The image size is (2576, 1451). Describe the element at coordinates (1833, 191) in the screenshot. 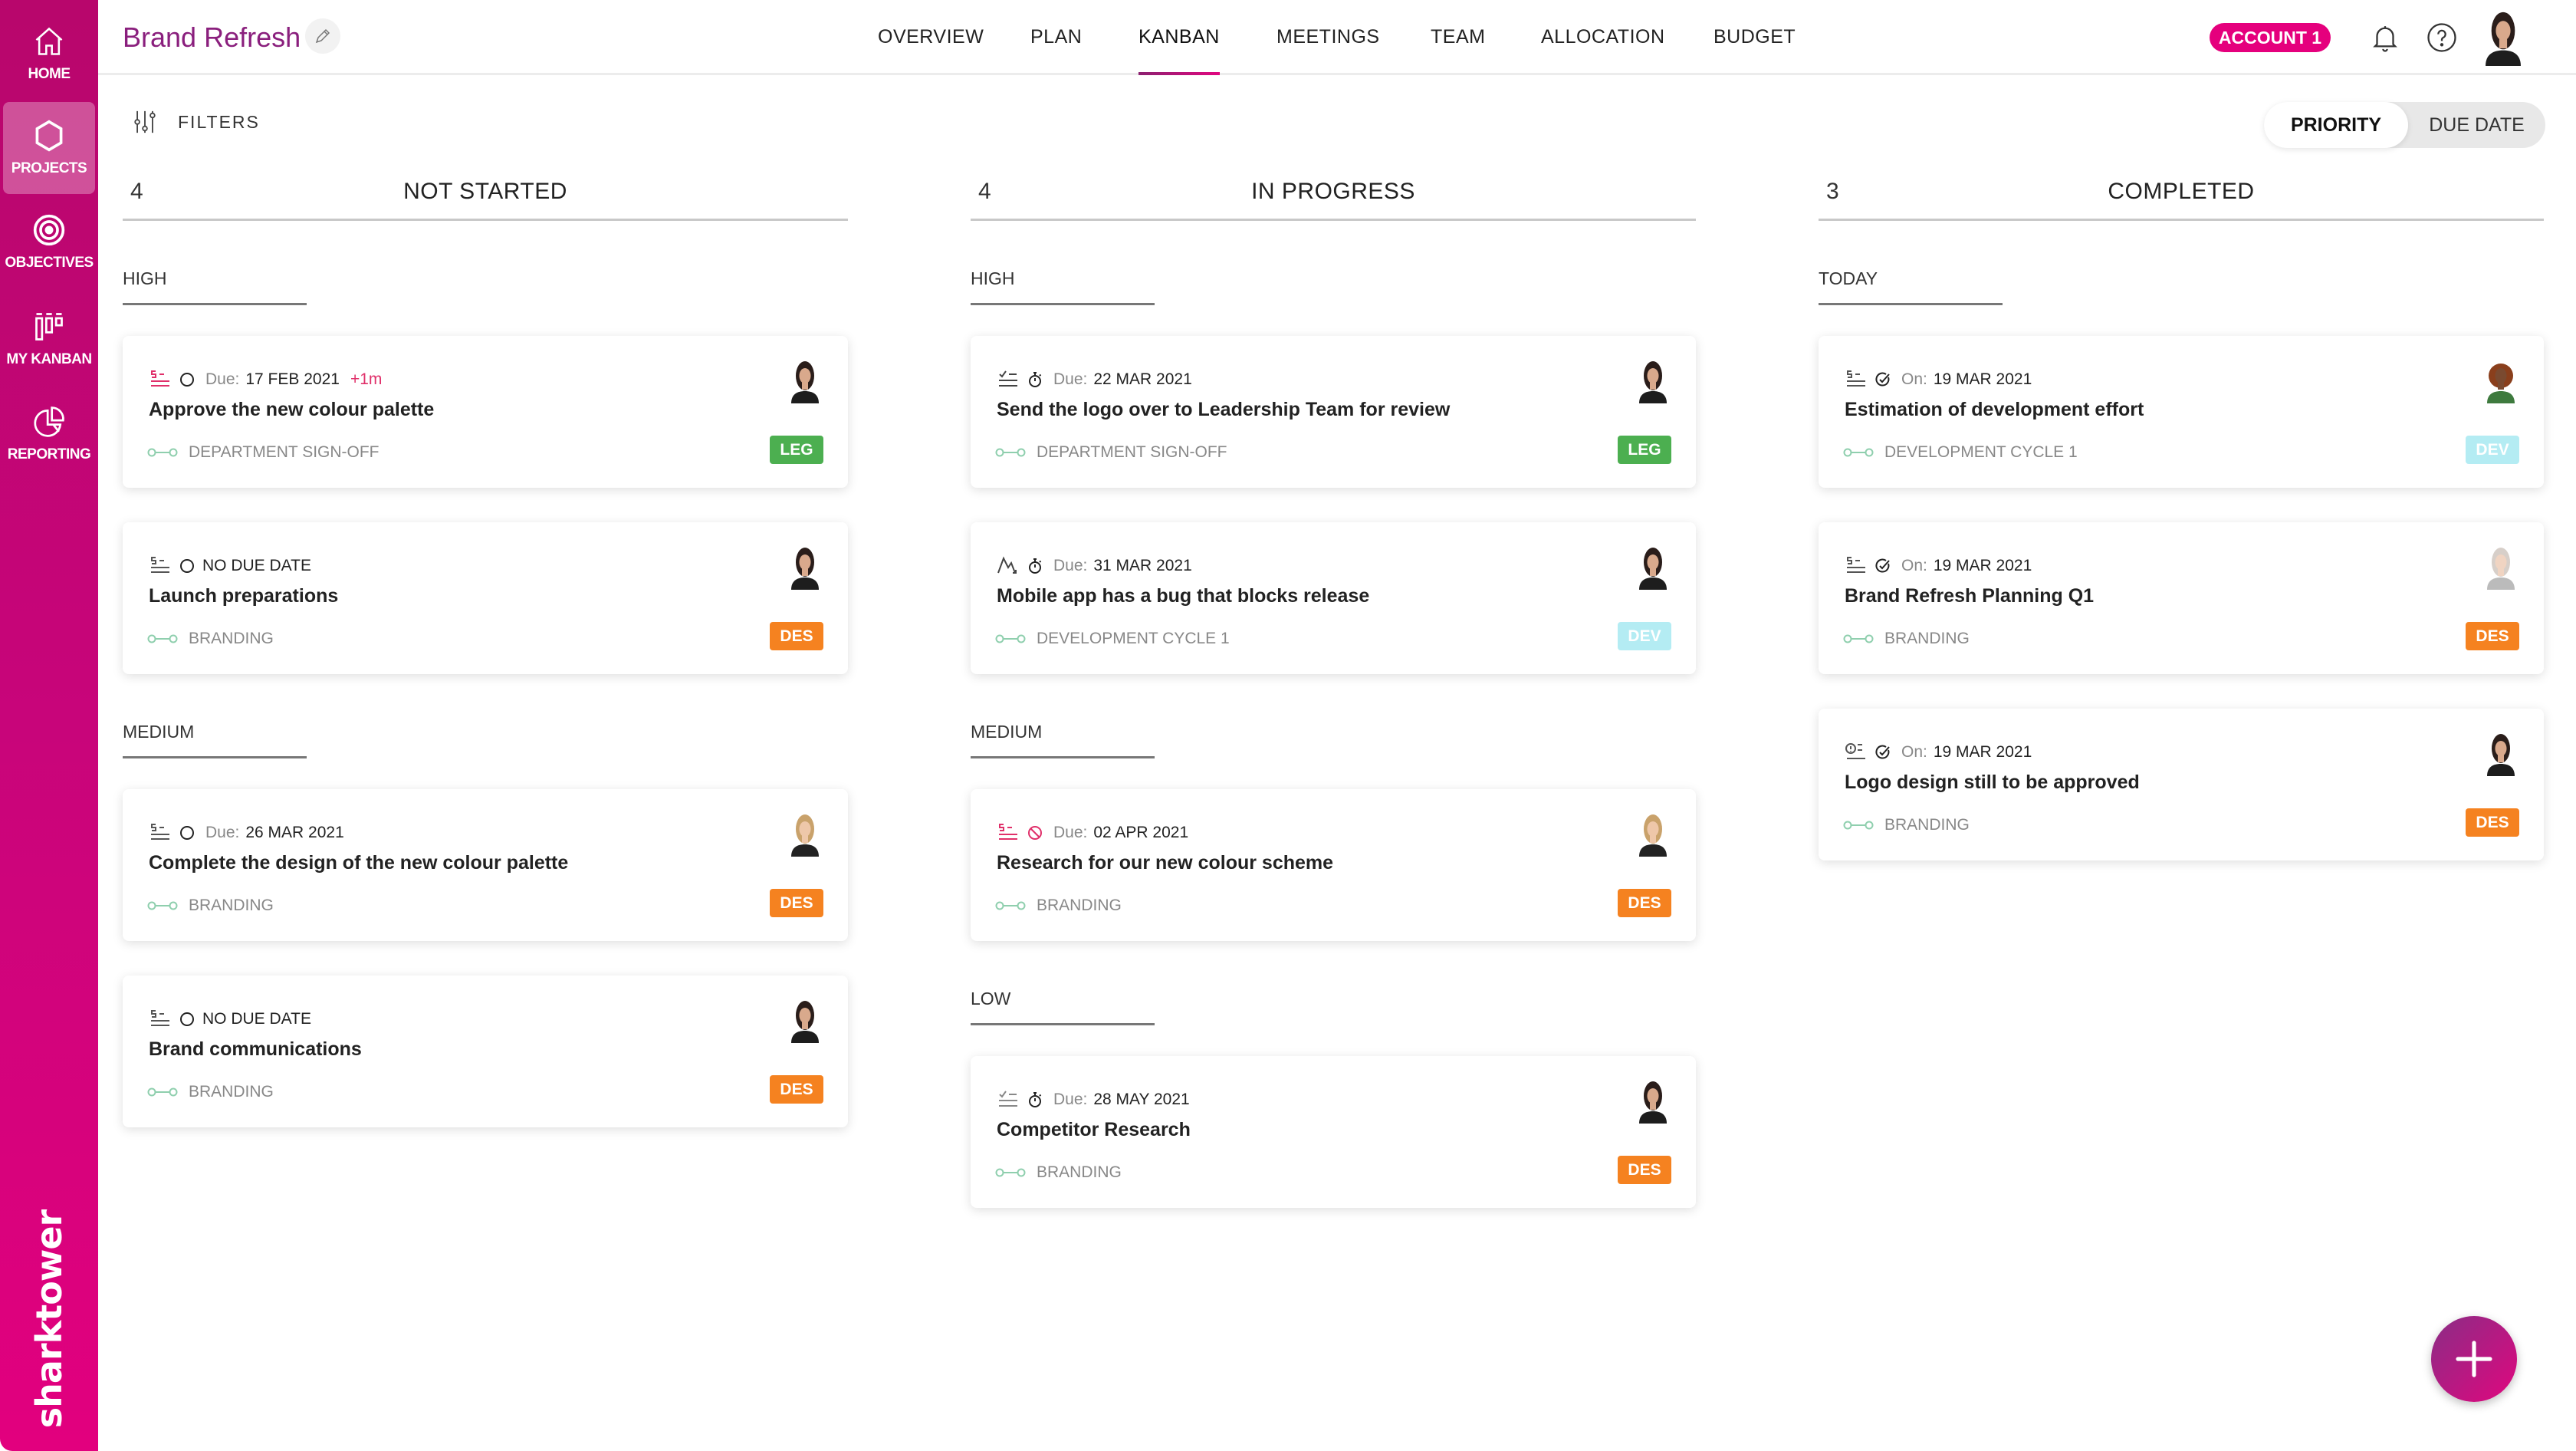

I see `column-count: 3` at that location.